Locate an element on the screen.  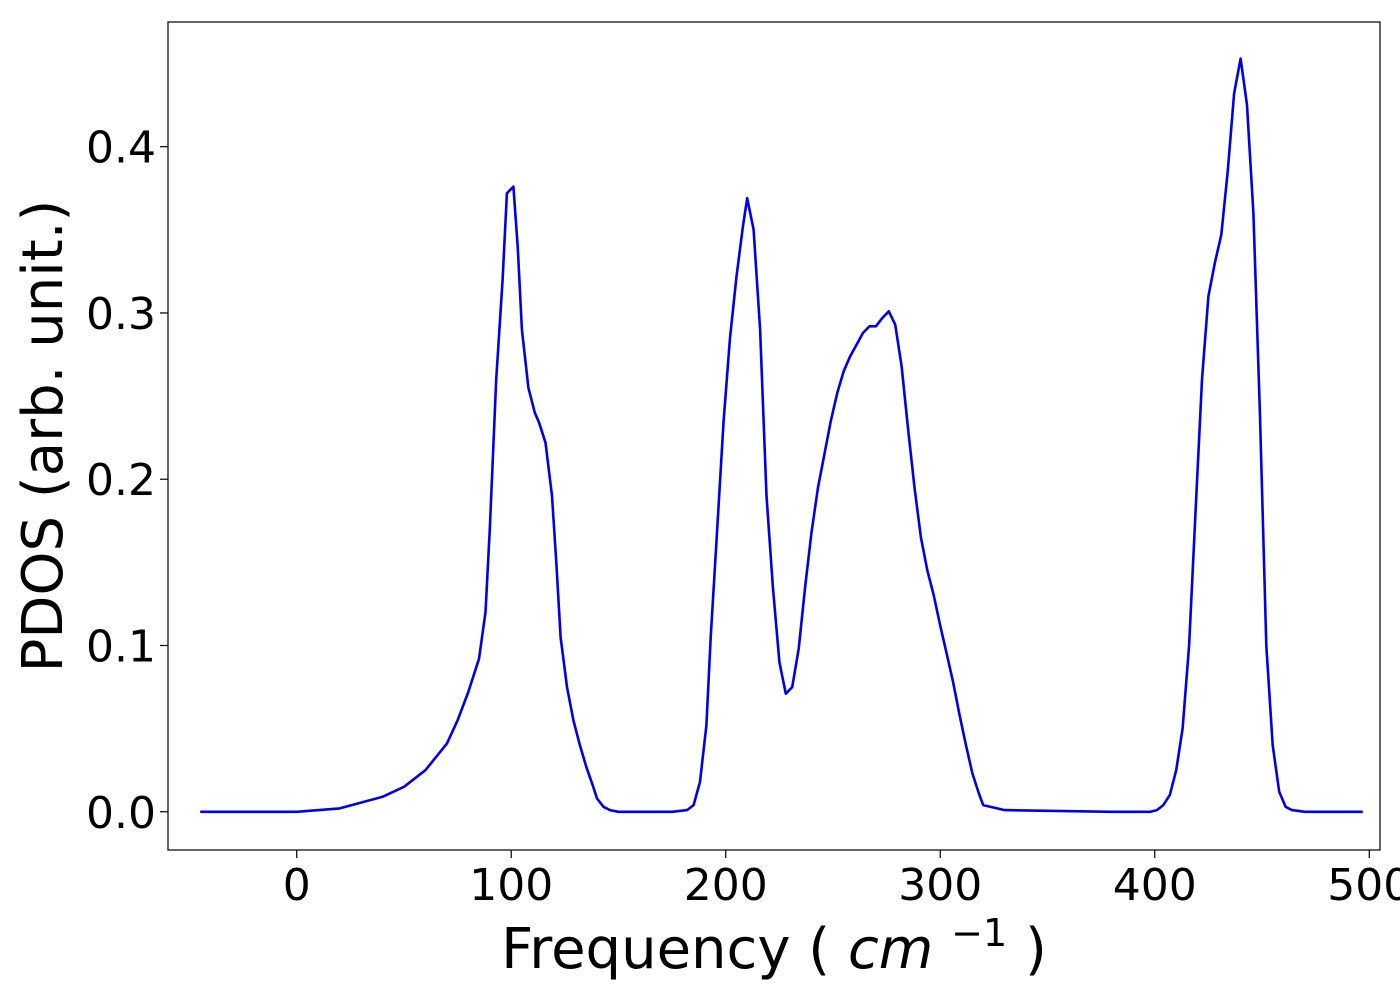
y-ticks: 0.0 0.1 0.2 0.3 0.4 is located at coordinates (127, 481).